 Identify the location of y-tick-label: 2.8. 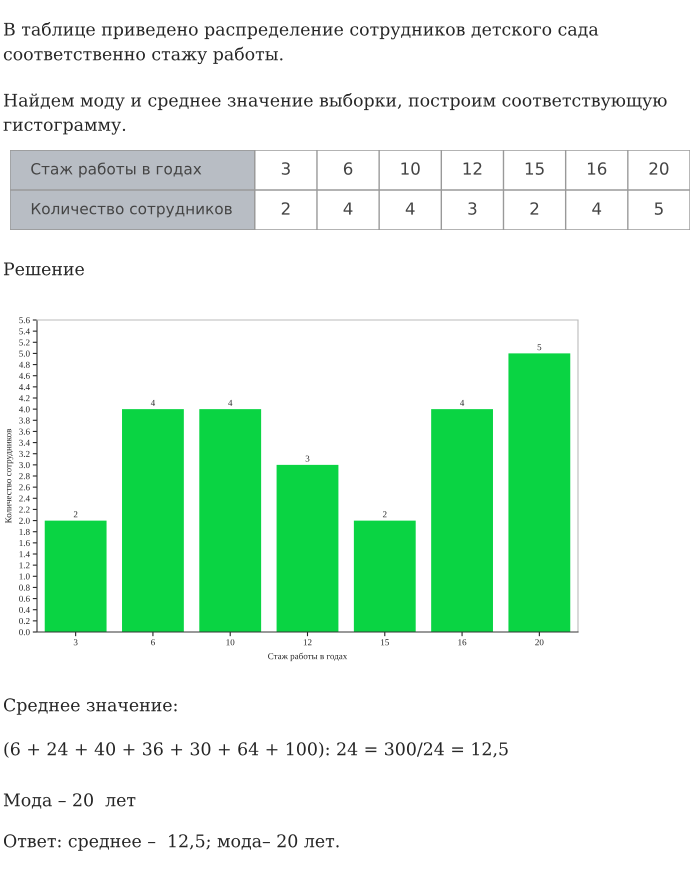
(24, 476).